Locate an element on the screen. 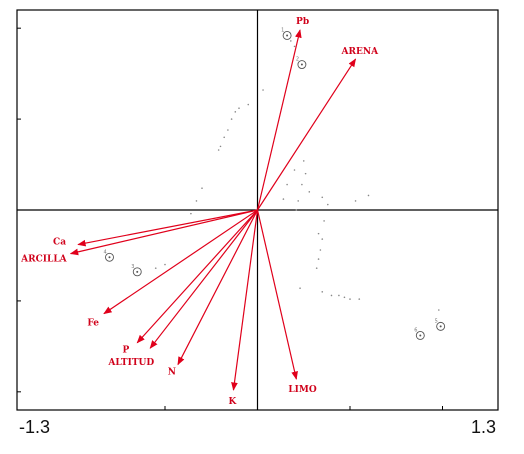 This screenshot has width=524, height=454. vector-ca: Ca is located at coordinates (155, 228).